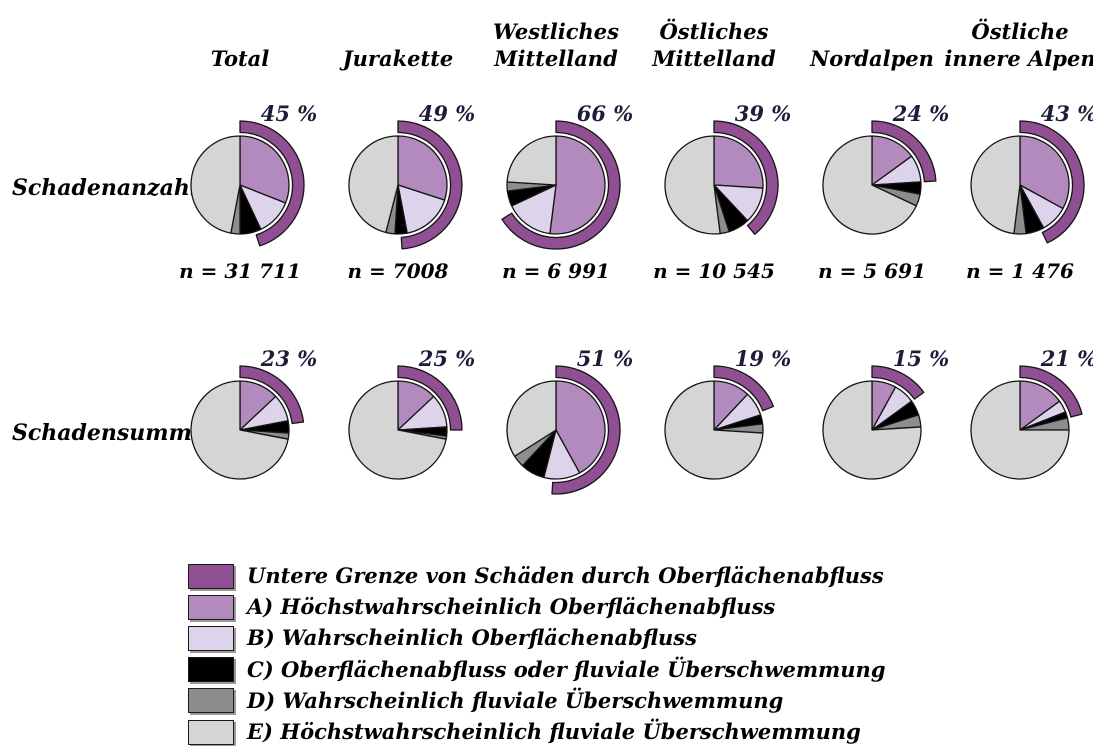  Describe the element at coordinates (605, 113) in the screenshot. I see `percent-label: 66 %` at that location.